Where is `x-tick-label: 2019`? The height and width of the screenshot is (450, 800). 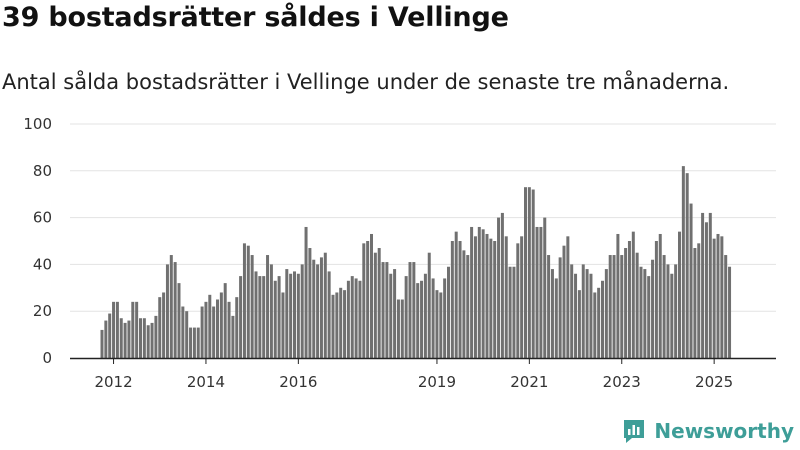
x-tick-label: 2019 is located at coordinates (437, 382).